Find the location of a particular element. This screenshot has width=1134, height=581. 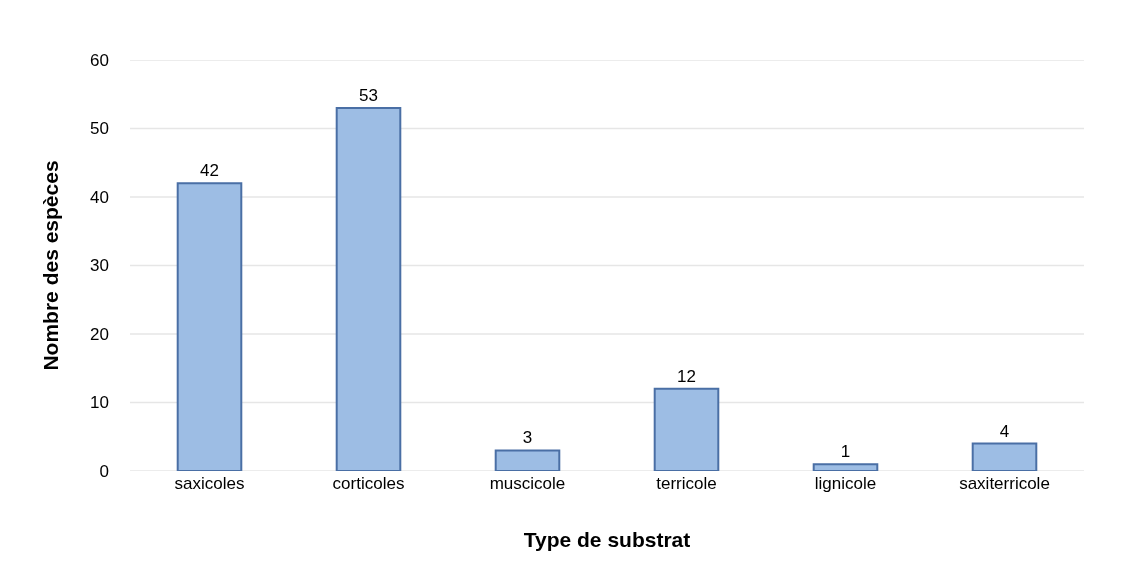

x-tick-label: terricole is located at coordinates (686, 483).